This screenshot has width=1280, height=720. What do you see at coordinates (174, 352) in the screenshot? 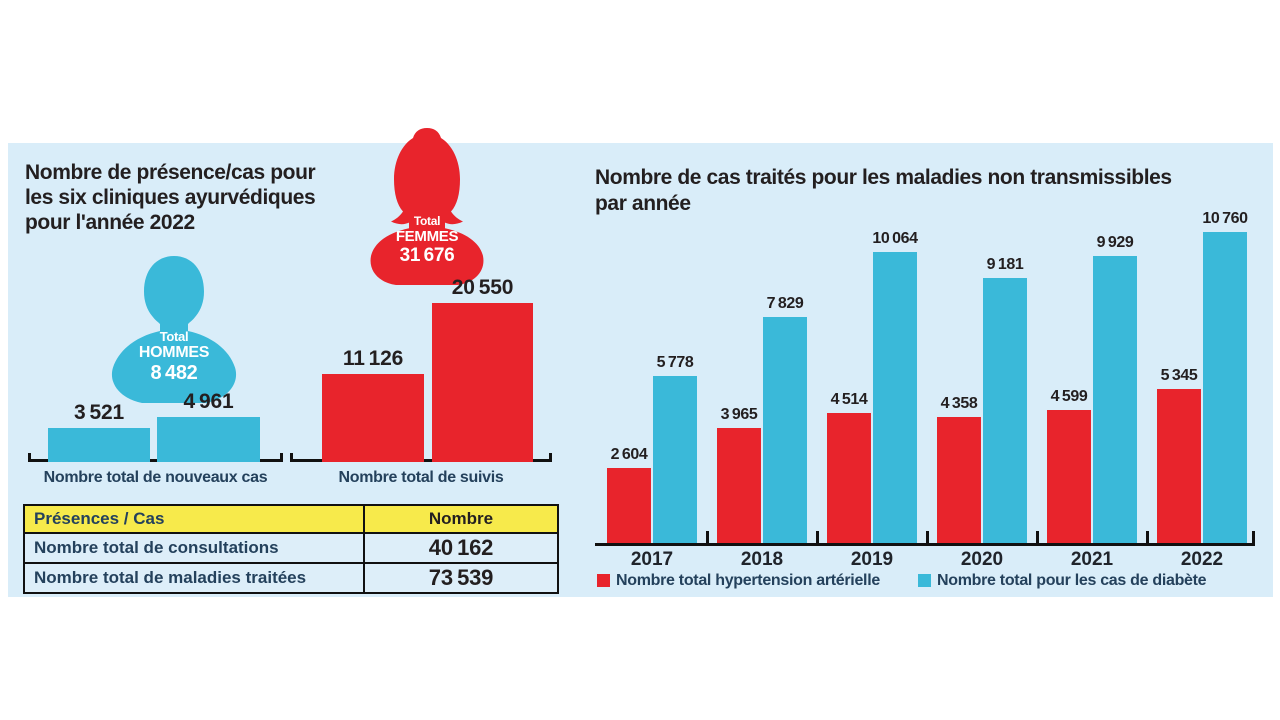
I see `male-figure-line2: HOMMES` at bounding box center [174, 352].